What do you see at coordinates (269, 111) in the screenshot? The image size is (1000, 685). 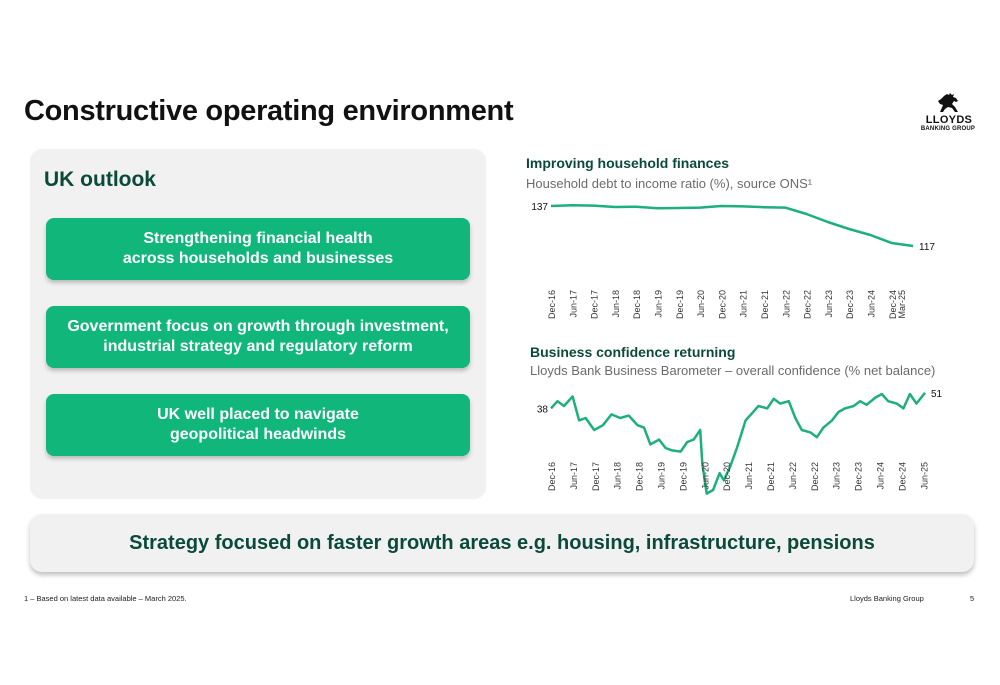 I see `page-title: Constructive operating environment` at bounding box center [269, 111].